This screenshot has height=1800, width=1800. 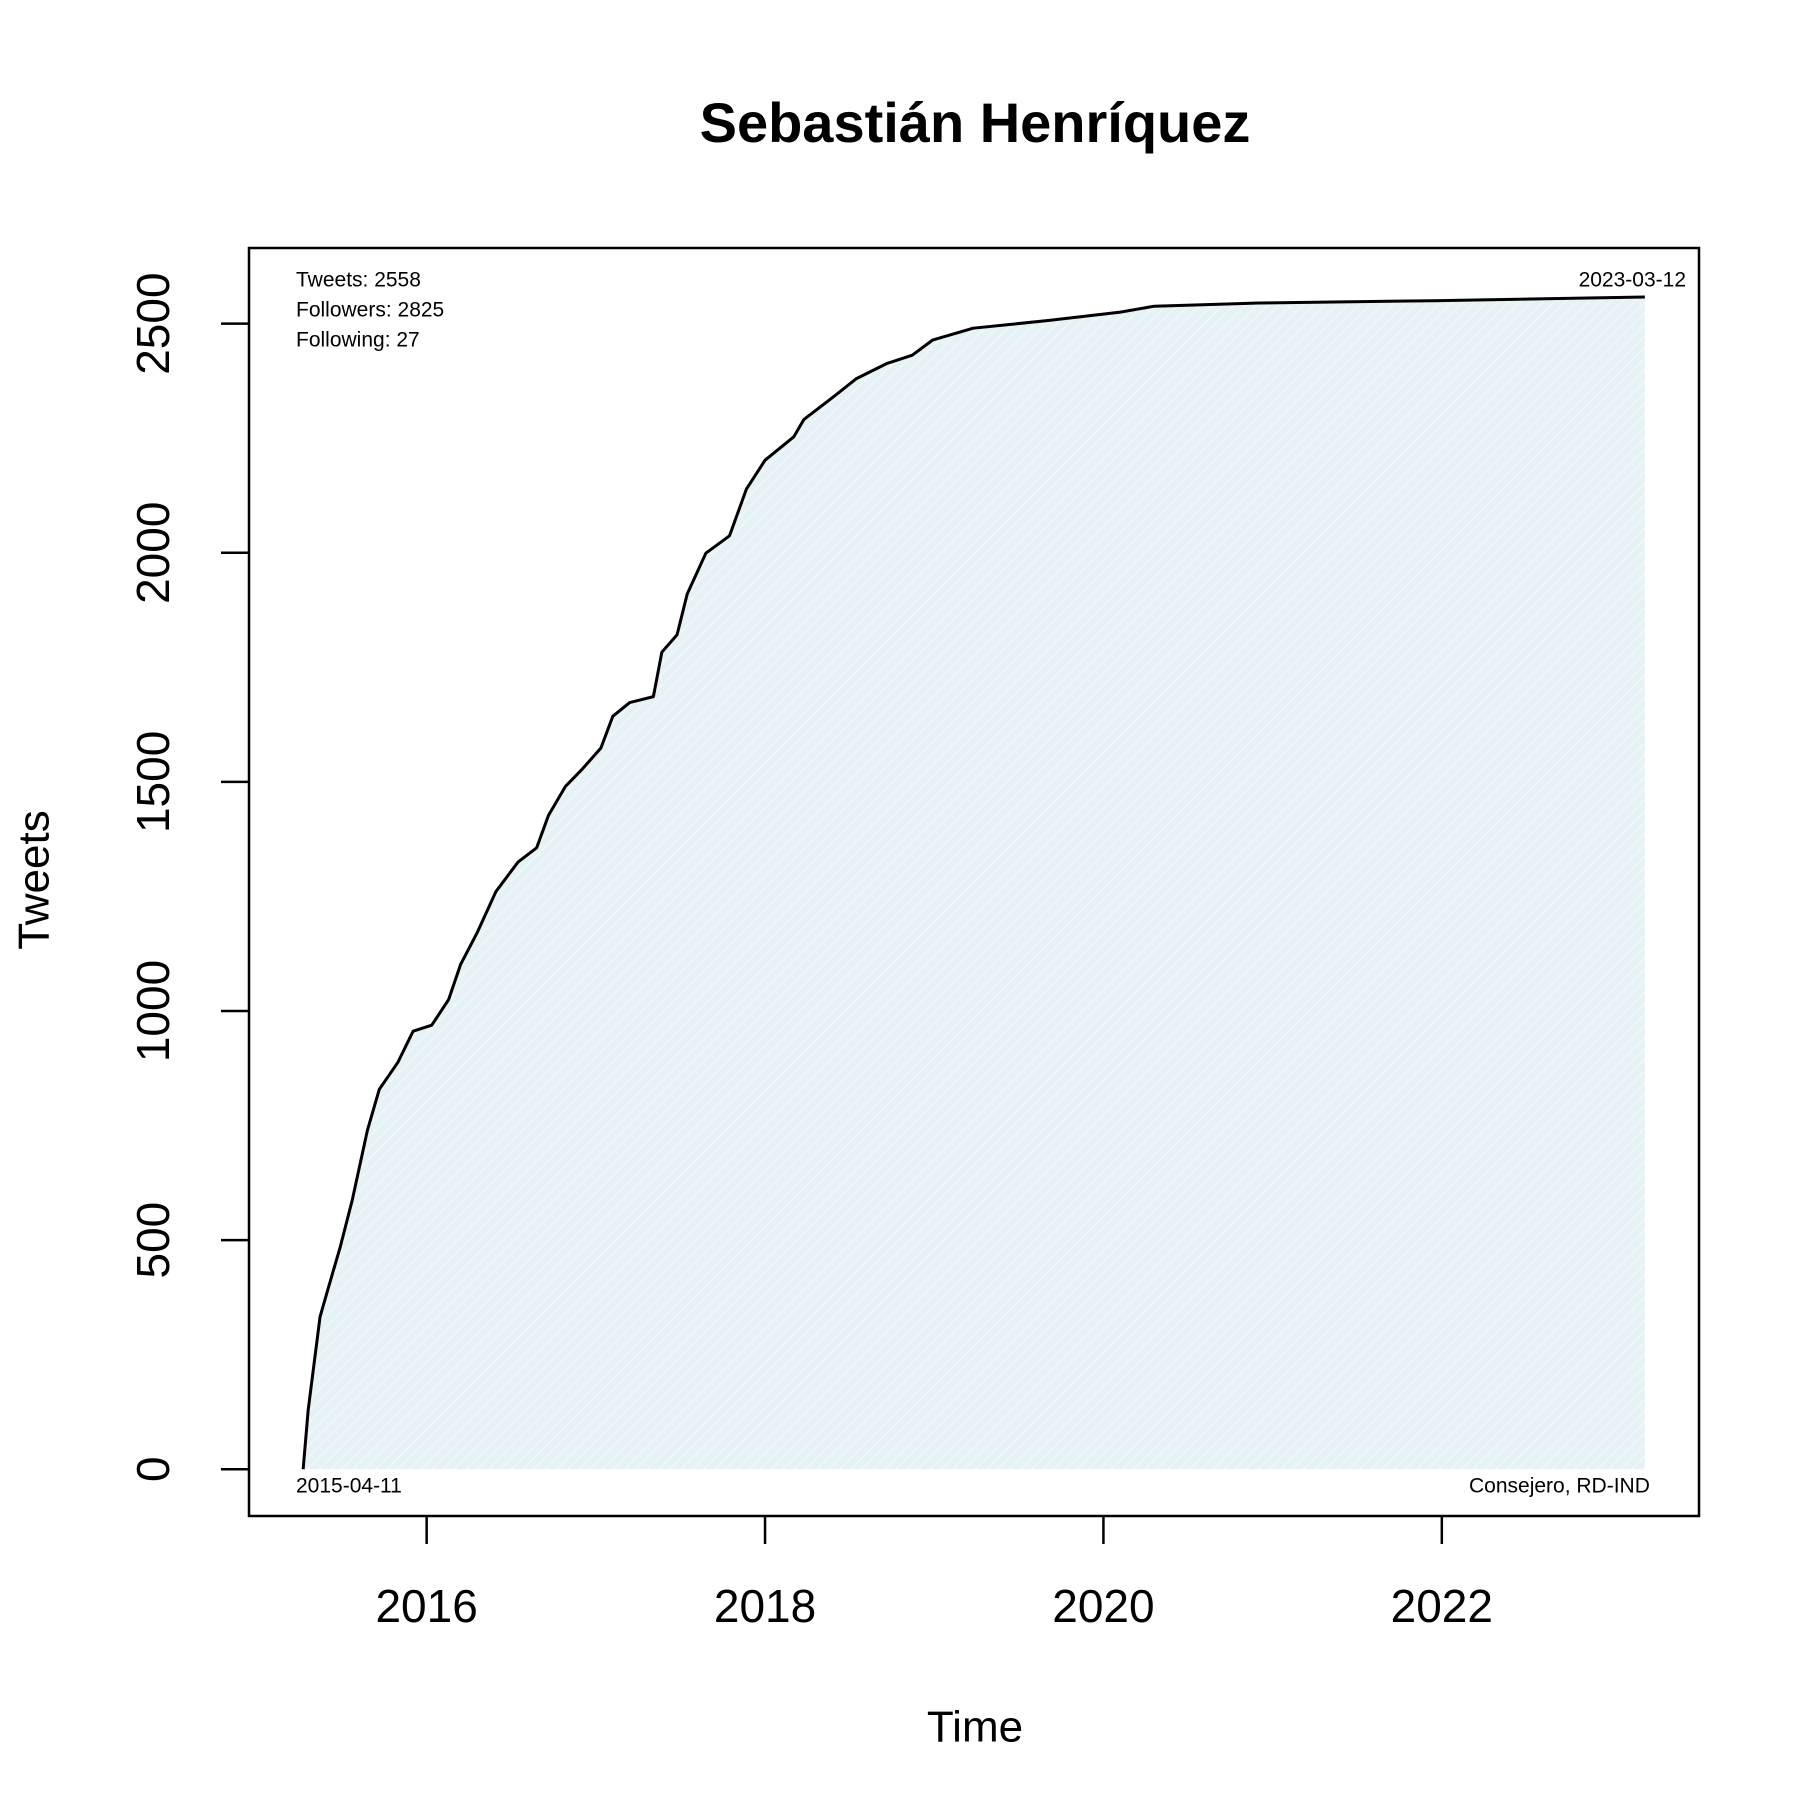 What do you see at coordinates (153, 782) in the screenshot?
I see `y-tick-label: 1500` at bounding box center [153, 782].